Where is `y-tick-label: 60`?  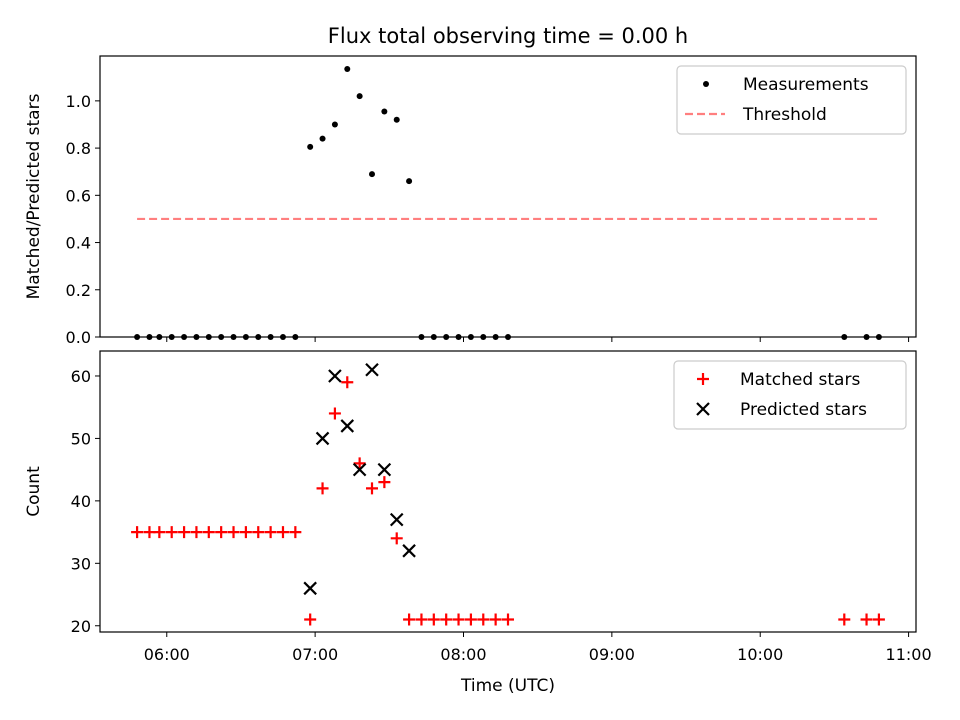
y-tick-label: 60 is located at coordinates (81, 376).